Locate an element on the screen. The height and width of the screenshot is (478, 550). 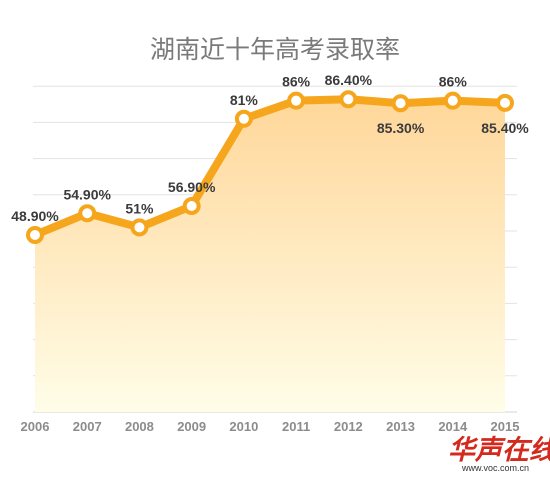
x-tick-label: 2011 is located at coordinates (296, 426).